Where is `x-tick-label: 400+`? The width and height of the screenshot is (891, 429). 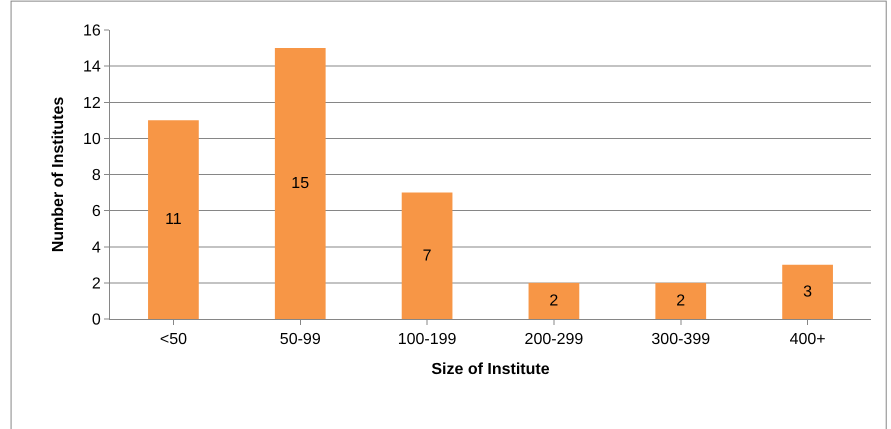 x-tick-label: 400+ is located at coordinates (808, 339).